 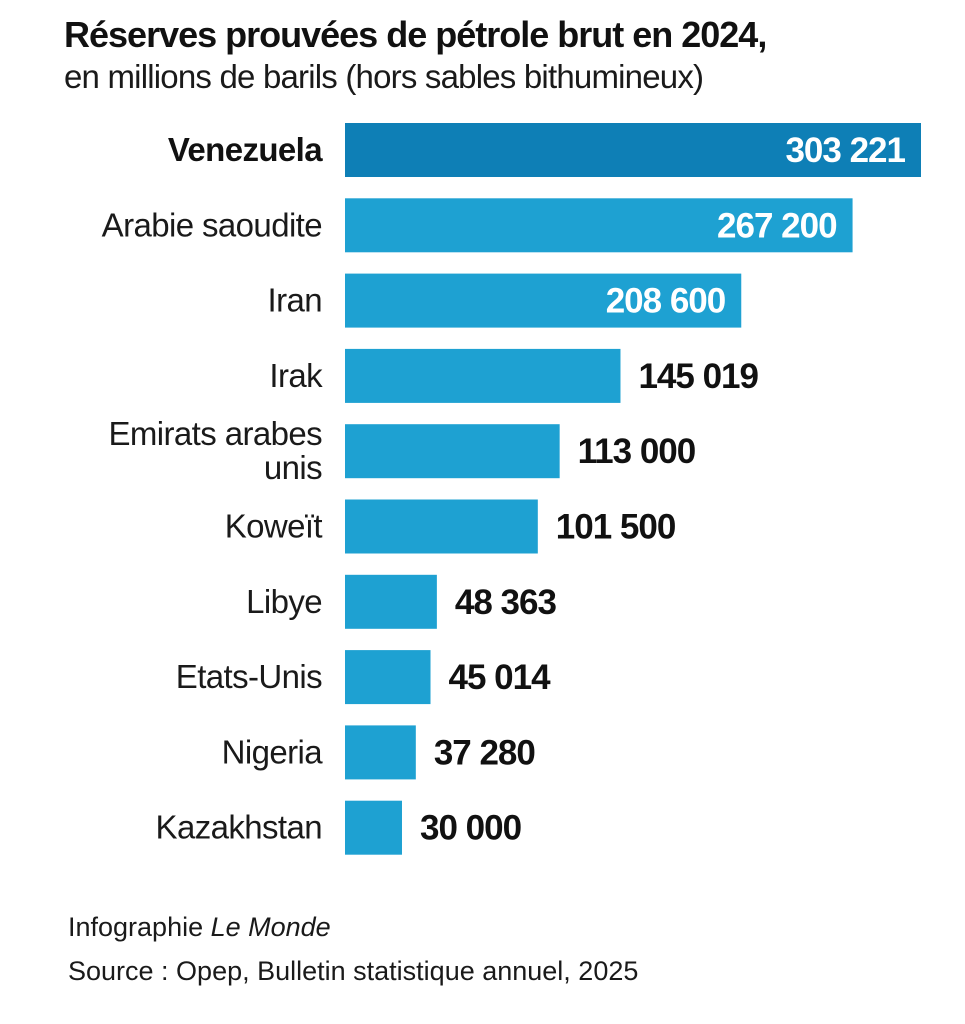 What do you see at coordinates (274, 526) in the screenshot?
I see `category-label: Koweït` at bounding box center [274, 526].